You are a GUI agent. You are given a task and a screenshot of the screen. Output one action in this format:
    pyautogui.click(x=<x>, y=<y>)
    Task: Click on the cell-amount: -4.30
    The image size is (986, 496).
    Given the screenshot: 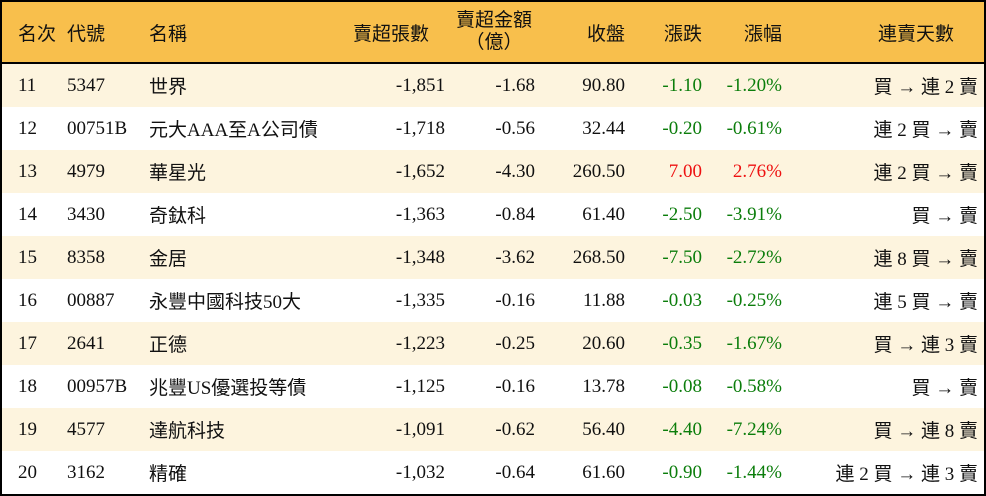 What is the action you would take?
    pyautogui.click(x=515, y=171)
    